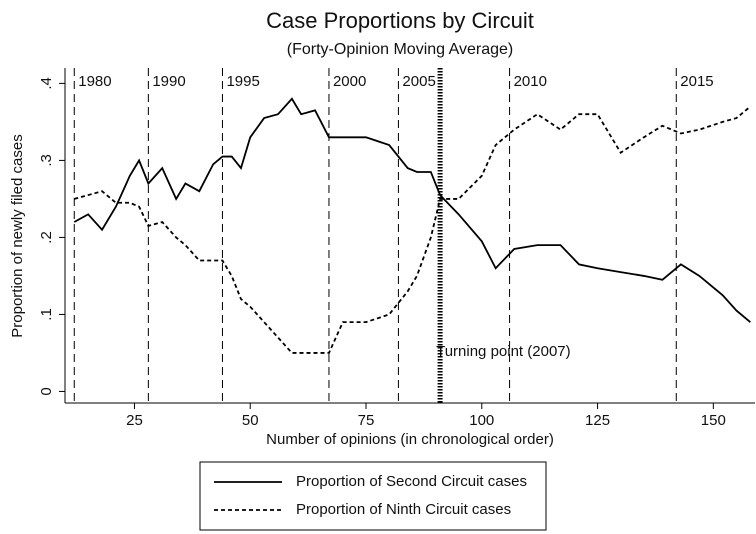 Image resolution: width=756 pixels, height=534 pixels. Describe the element at coordinates (17, 235) in the screenshot. I see `y-axis-label: Proportion of newly filed cases` at that location.